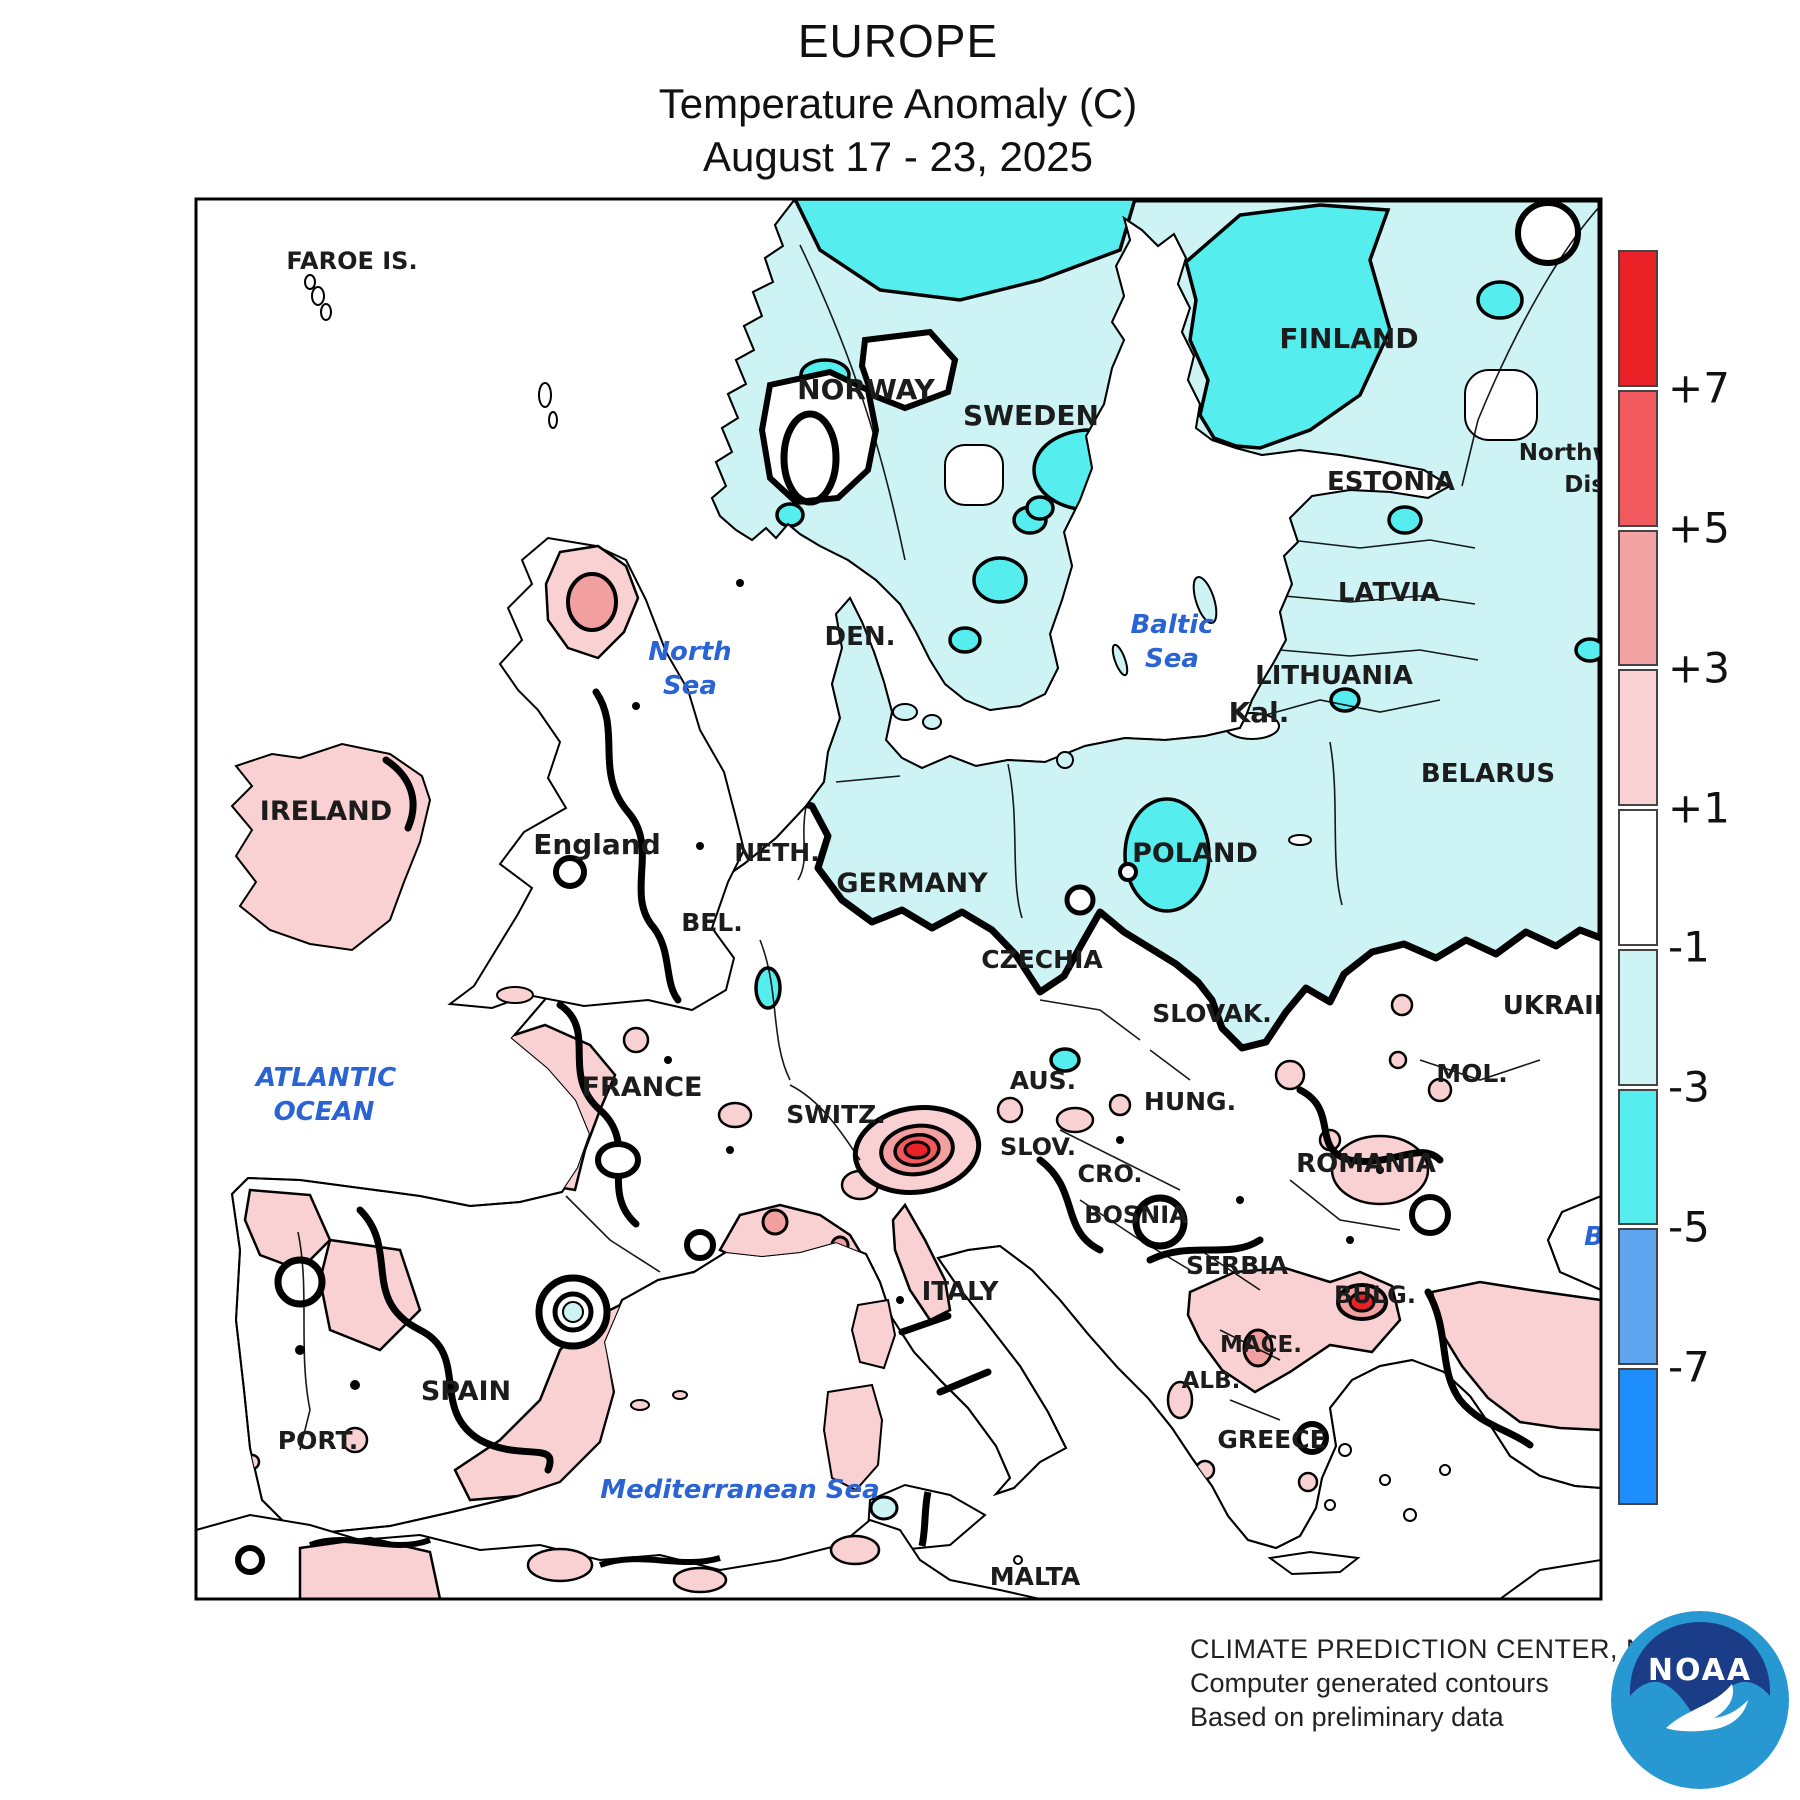  Describe the element at coordinates (1700, 1670) in the screenshot. I see `noaa-logo-text: NOAA` at that location.